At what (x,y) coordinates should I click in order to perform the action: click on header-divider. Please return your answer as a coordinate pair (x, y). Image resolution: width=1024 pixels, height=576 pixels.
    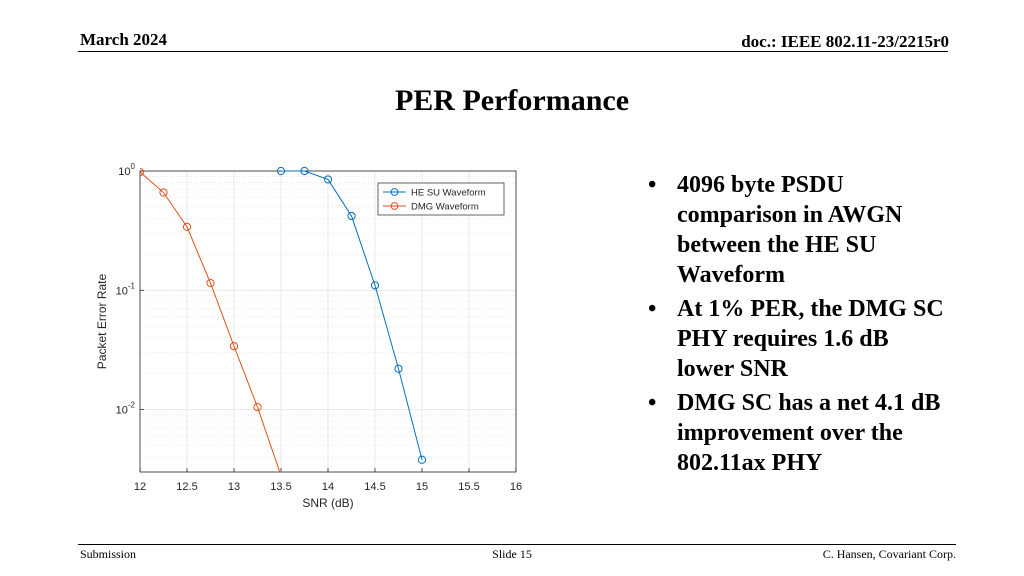
    Looking at the image, I should click on (513, 51).